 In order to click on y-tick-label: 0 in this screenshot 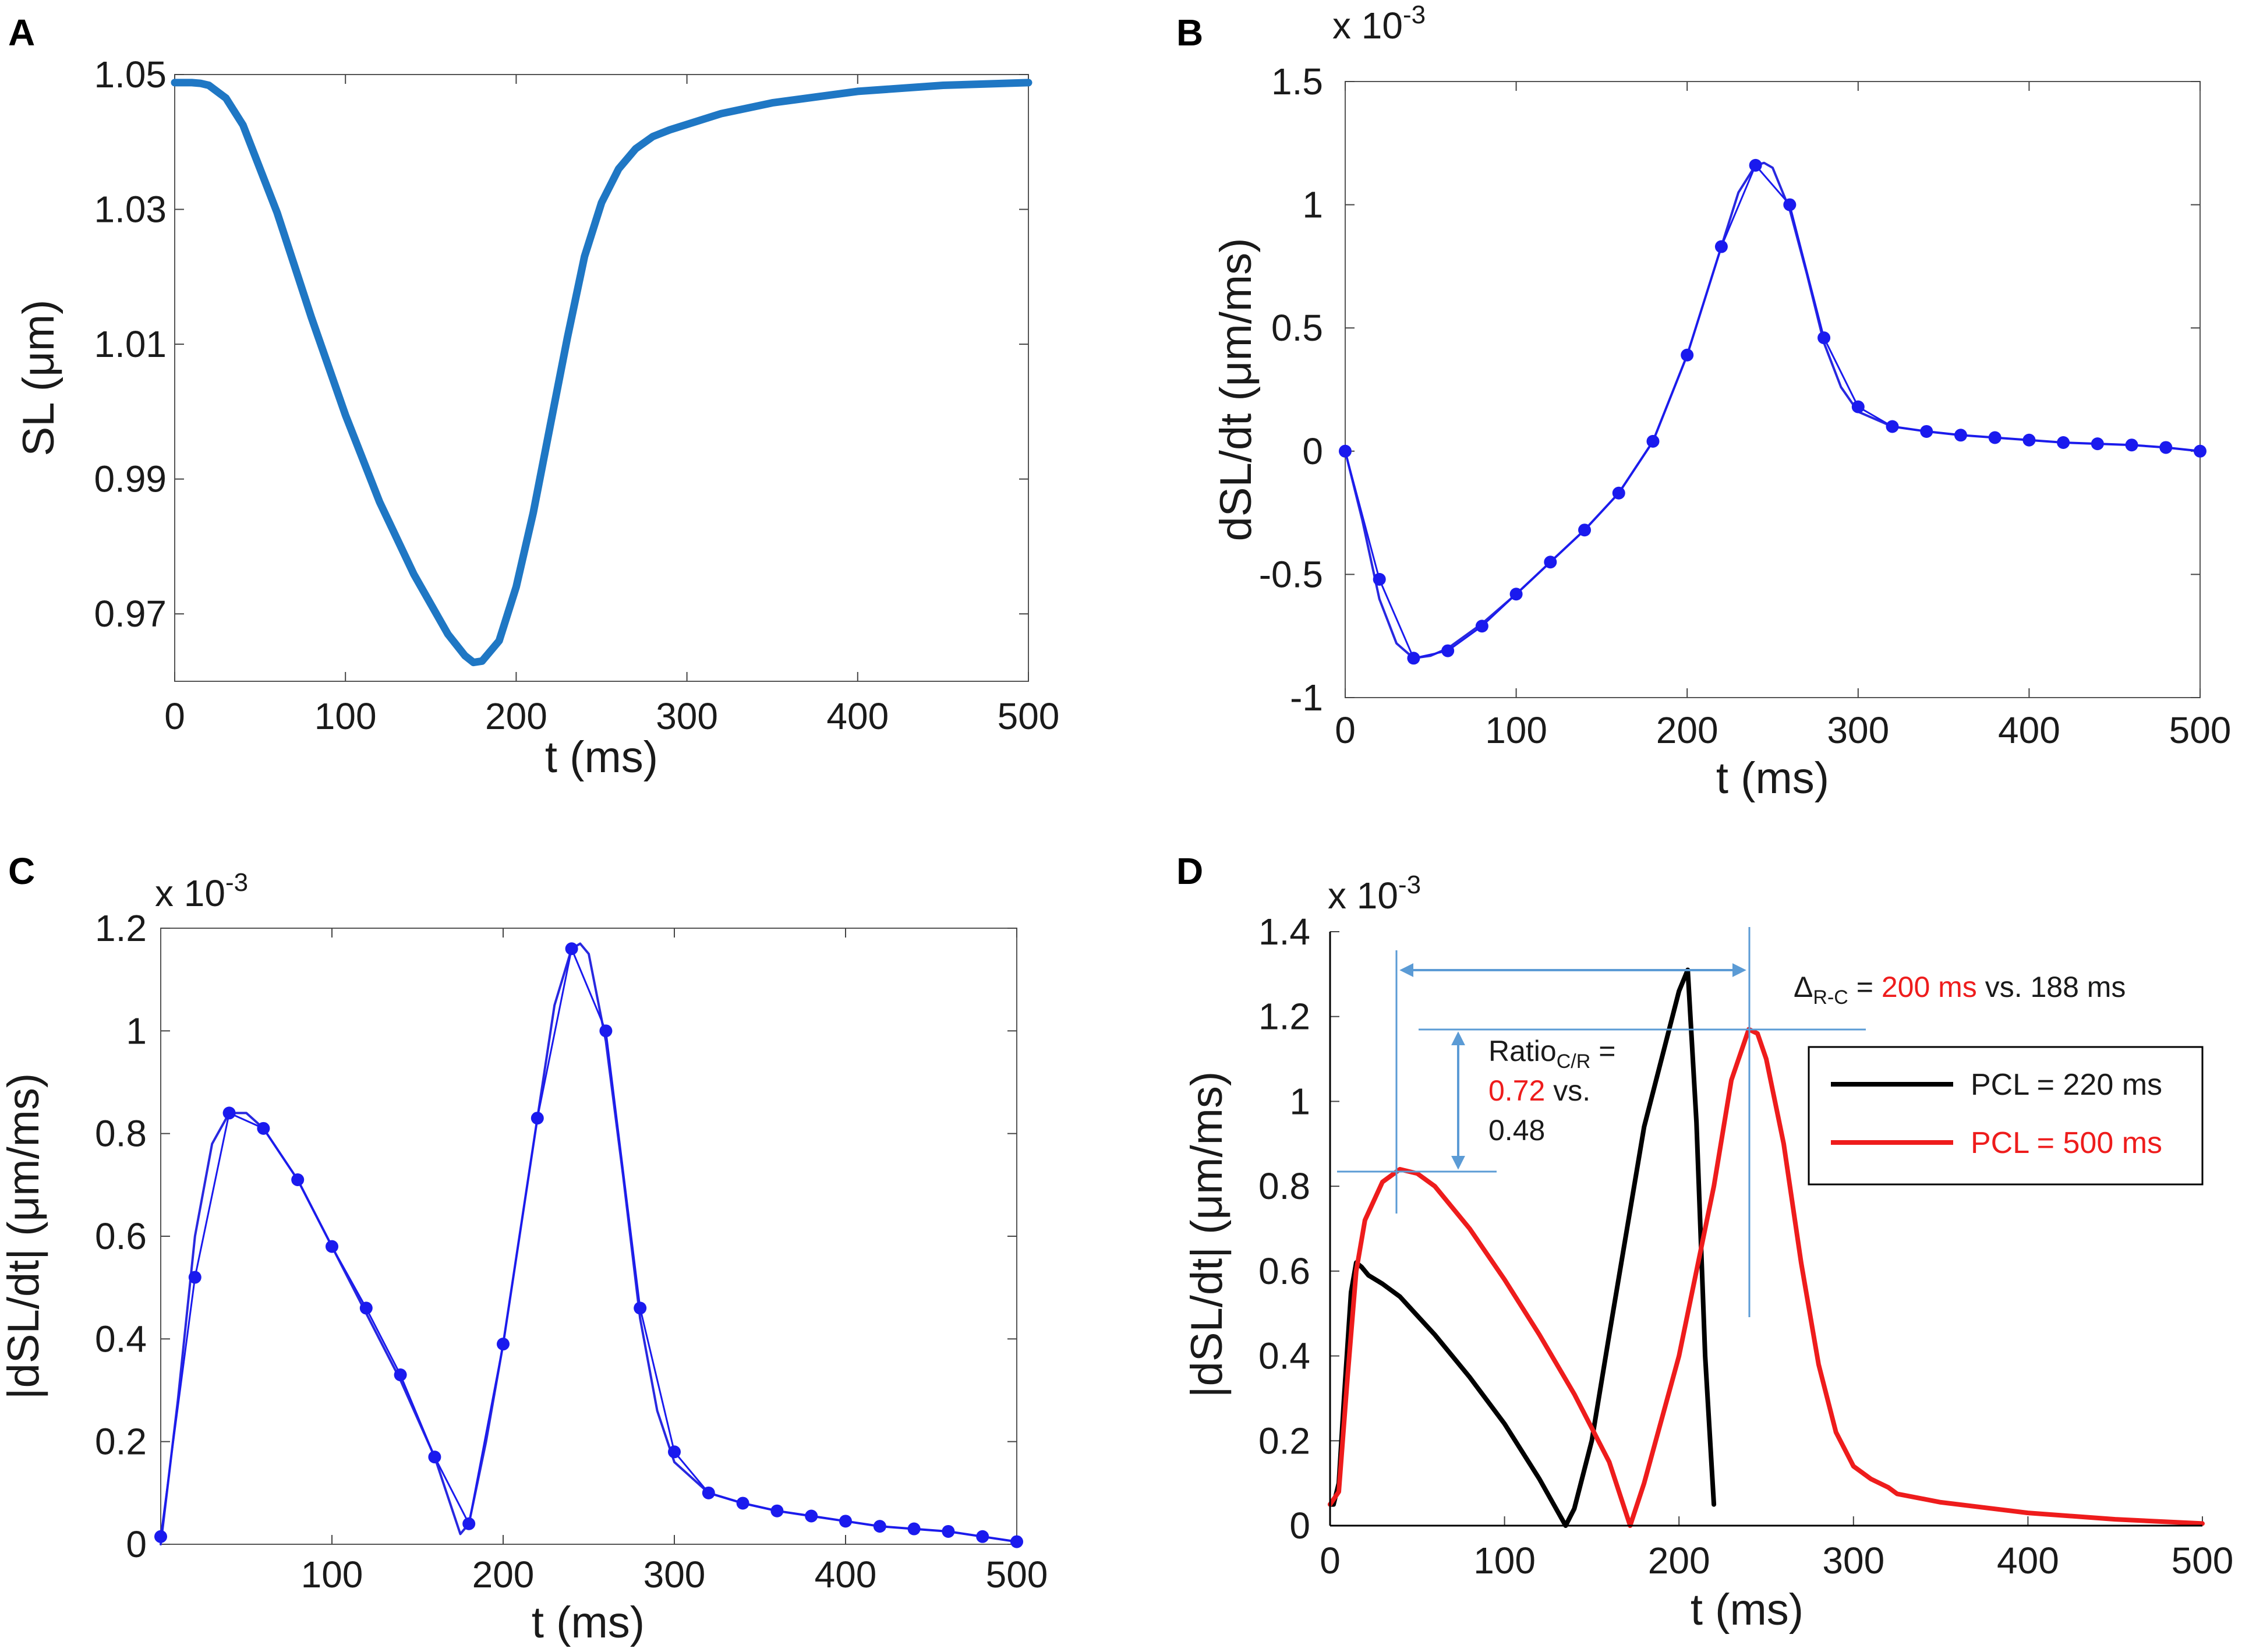, I will do `click(1312, 451)`.